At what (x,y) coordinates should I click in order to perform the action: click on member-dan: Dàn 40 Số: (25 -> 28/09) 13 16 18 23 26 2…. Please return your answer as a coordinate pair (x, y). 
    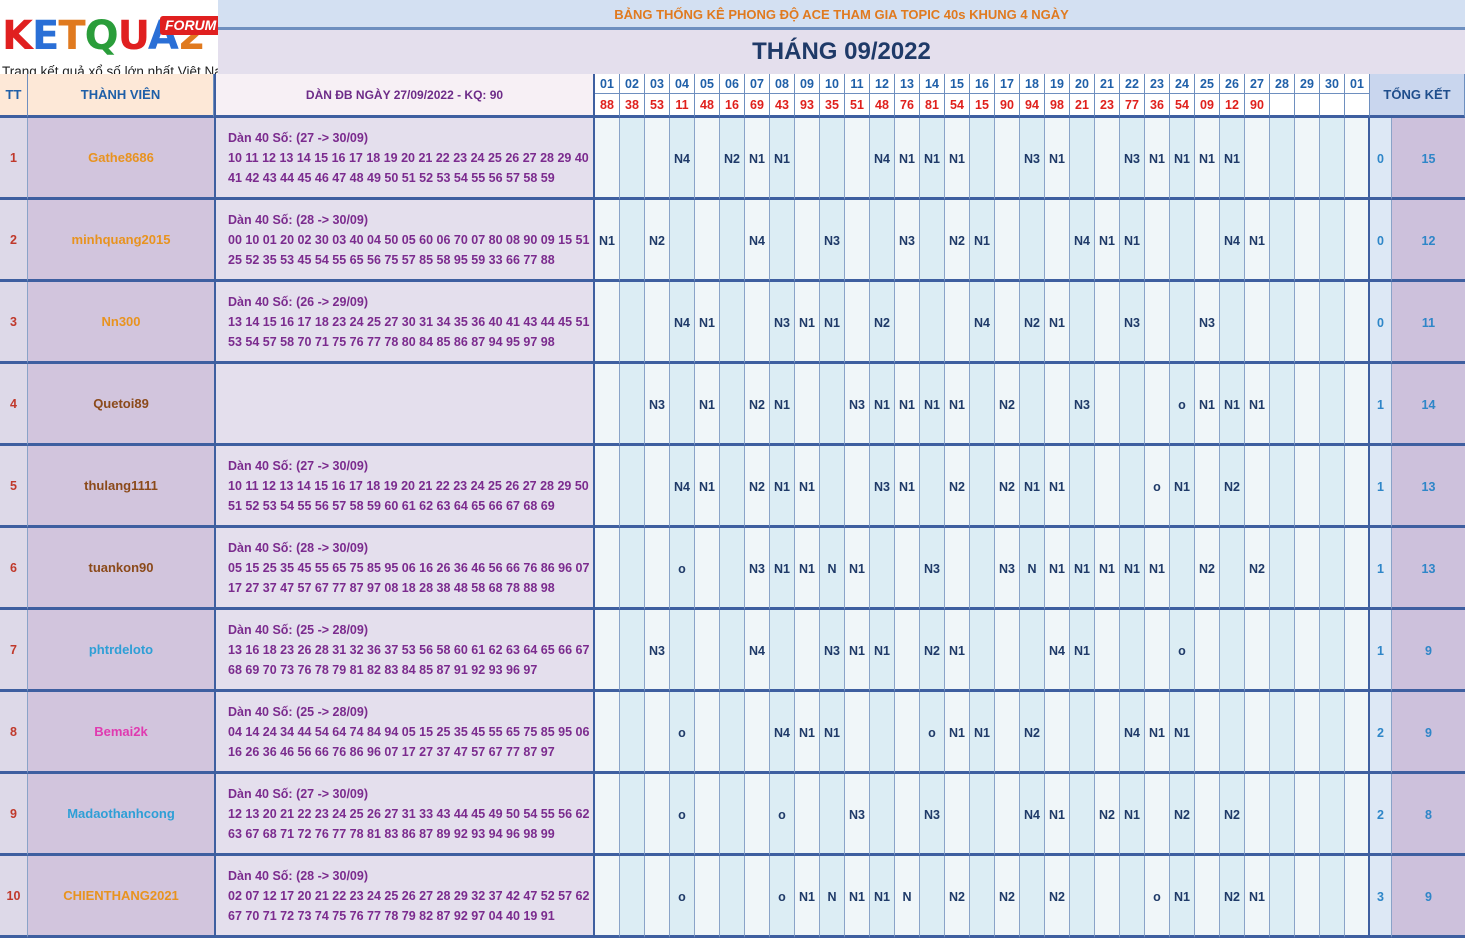
    Looking at the image, I should click on (404, 651).